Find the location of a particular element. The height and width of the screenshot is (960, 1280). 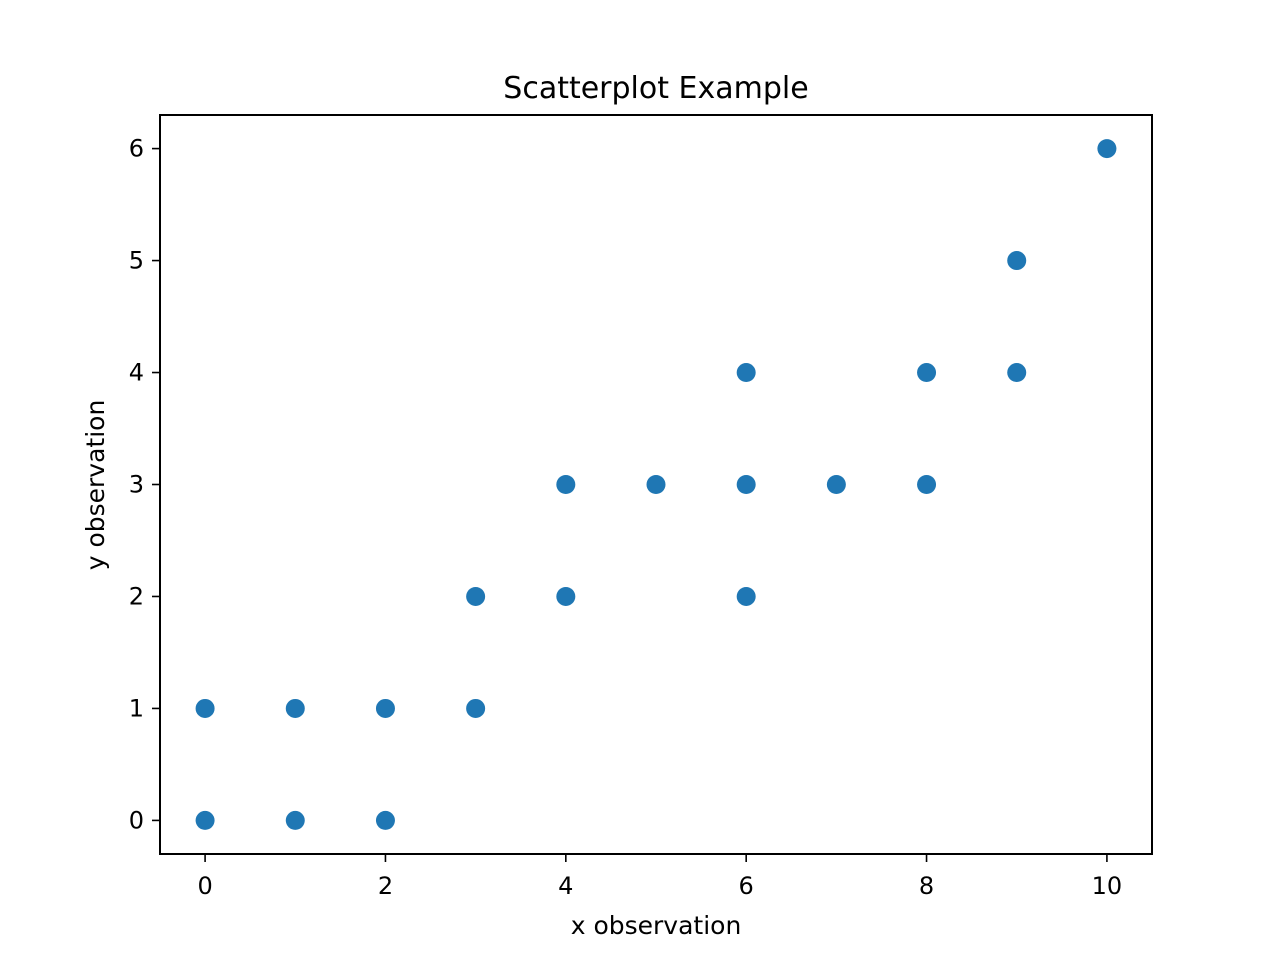

chart-title: Scatterplot Example is located at coordinates (655, 88).